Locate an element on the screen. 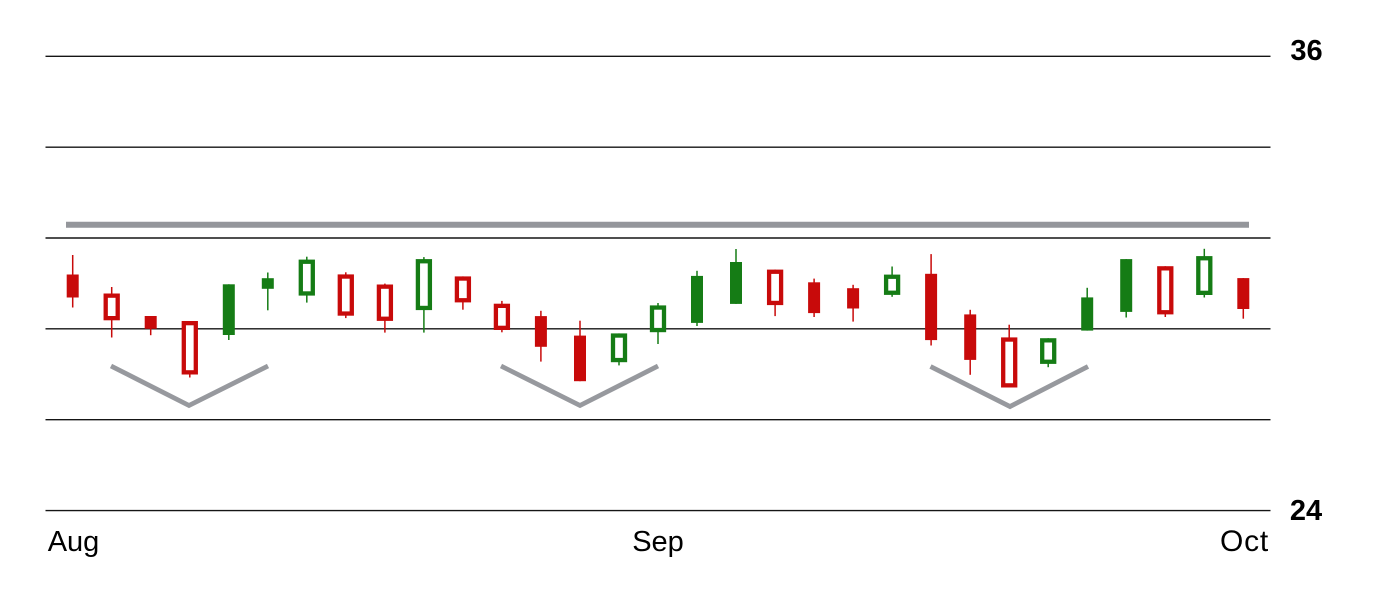 This screenshot has width=1376, height=591. svg-text: Sep is located at coordinates (658, 542).